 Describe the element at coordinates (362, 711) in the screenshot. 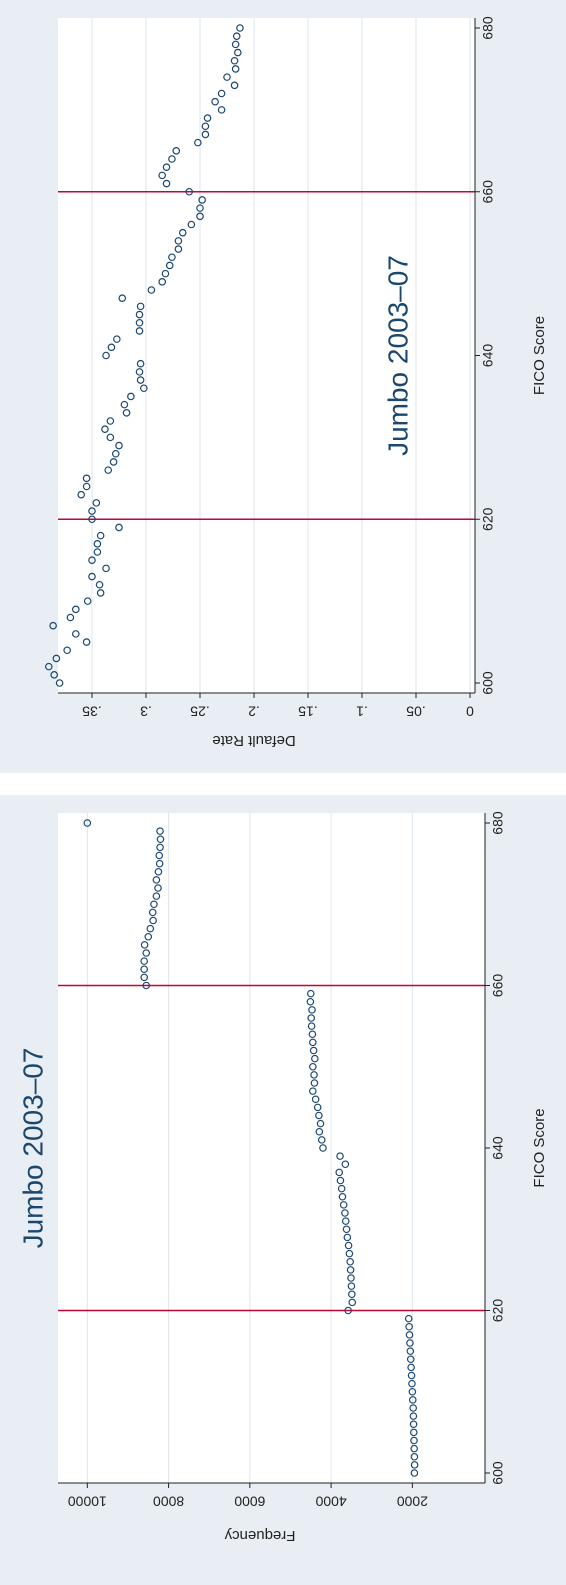

I see `y-tick-label: .1` at that location.